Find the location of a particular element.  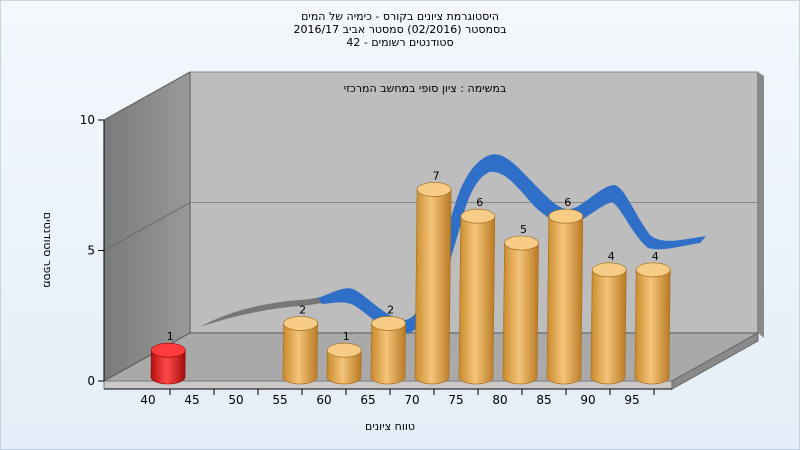

y-axis: 0 5 10 is located at coordinates (92, 250).